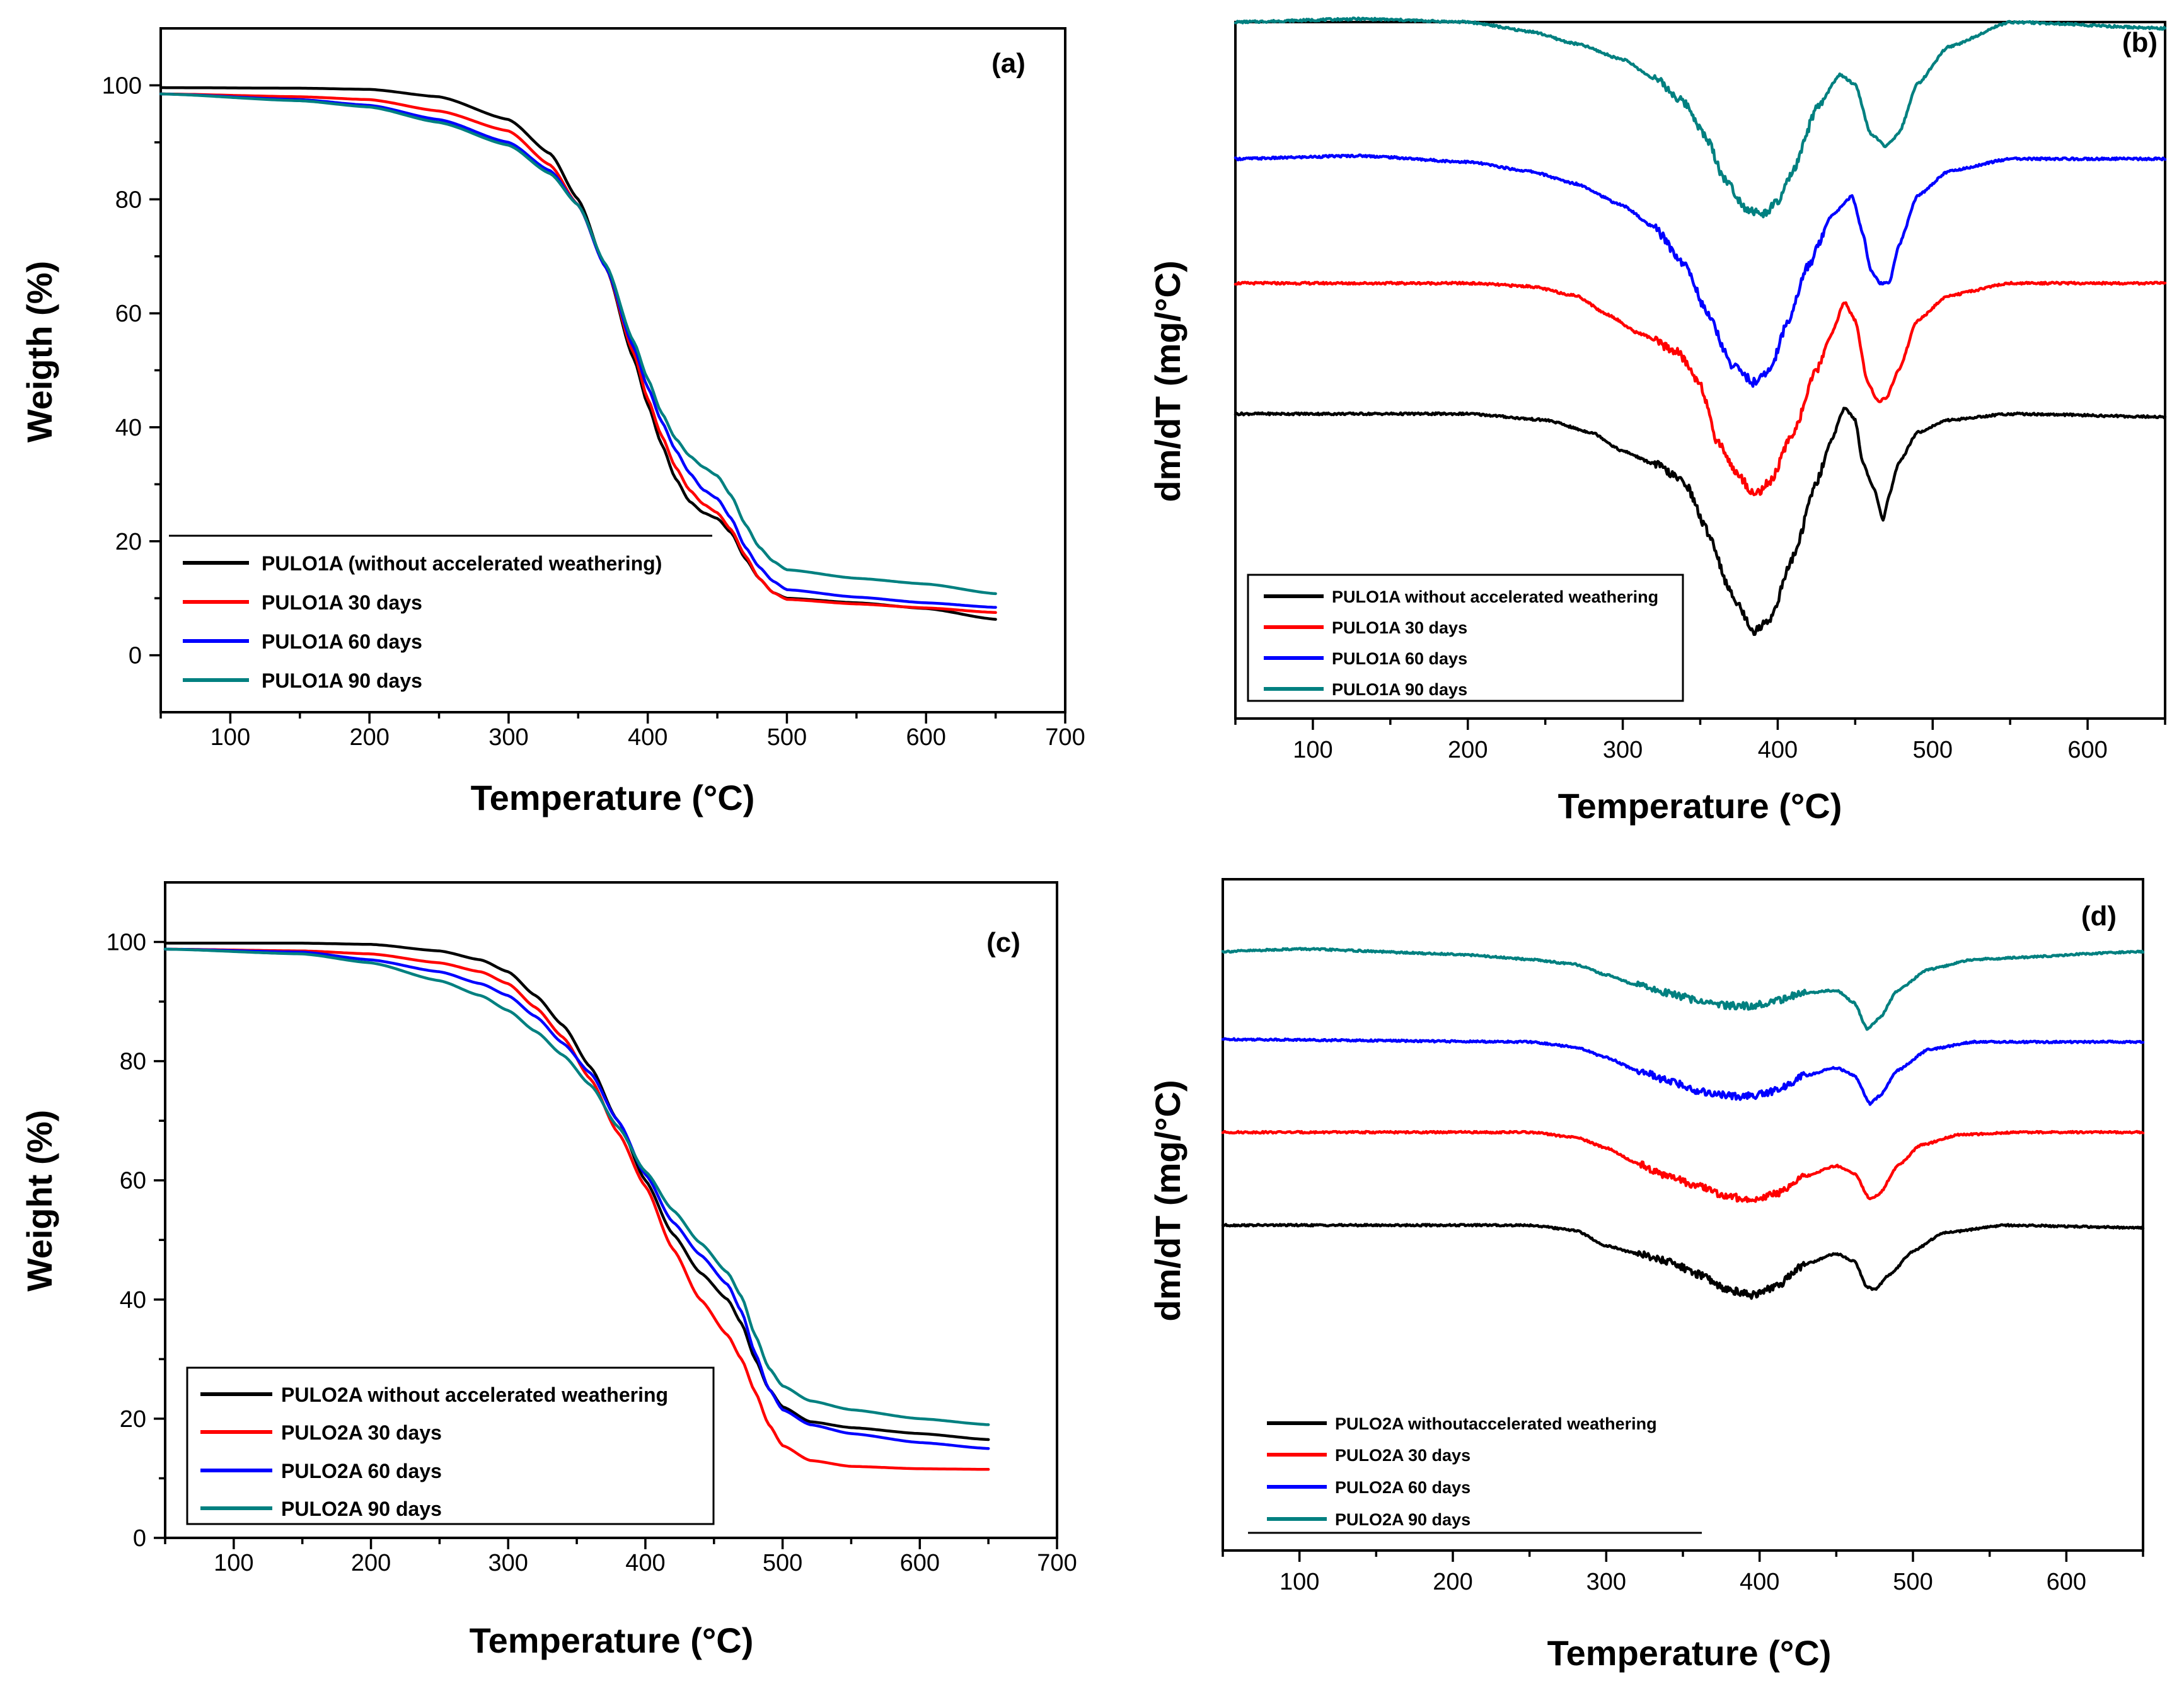  Describe the element at coordinates (233, 1563) in the screenshot. I see `c-x-tick-label: 100` at that location.